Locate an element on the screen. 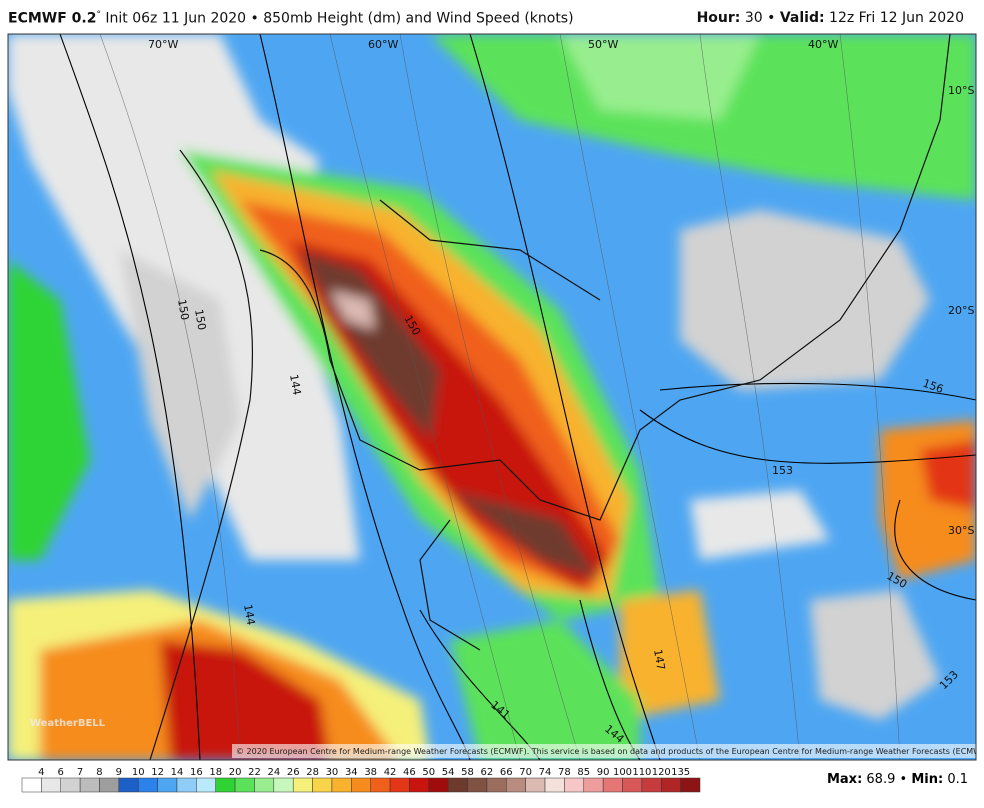 This screenshot has height=808, width=984. colorbar-label: 26 is located at coordinates (293, 772).